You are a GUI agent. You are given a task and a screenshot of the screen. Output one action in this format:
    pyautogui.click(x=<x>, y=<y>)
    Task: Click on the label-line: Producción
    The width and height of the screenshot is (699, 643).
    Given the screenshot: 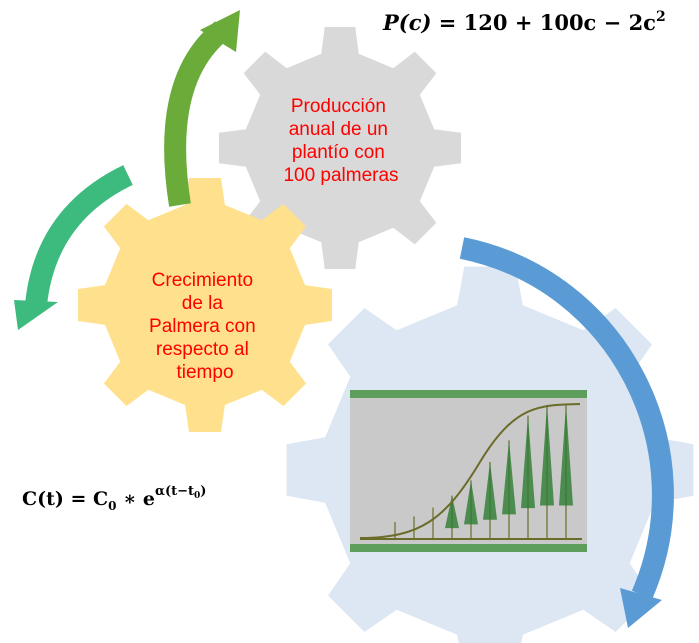 What is the action you would take?
    pyautogui.click(x=338, y=106)
    